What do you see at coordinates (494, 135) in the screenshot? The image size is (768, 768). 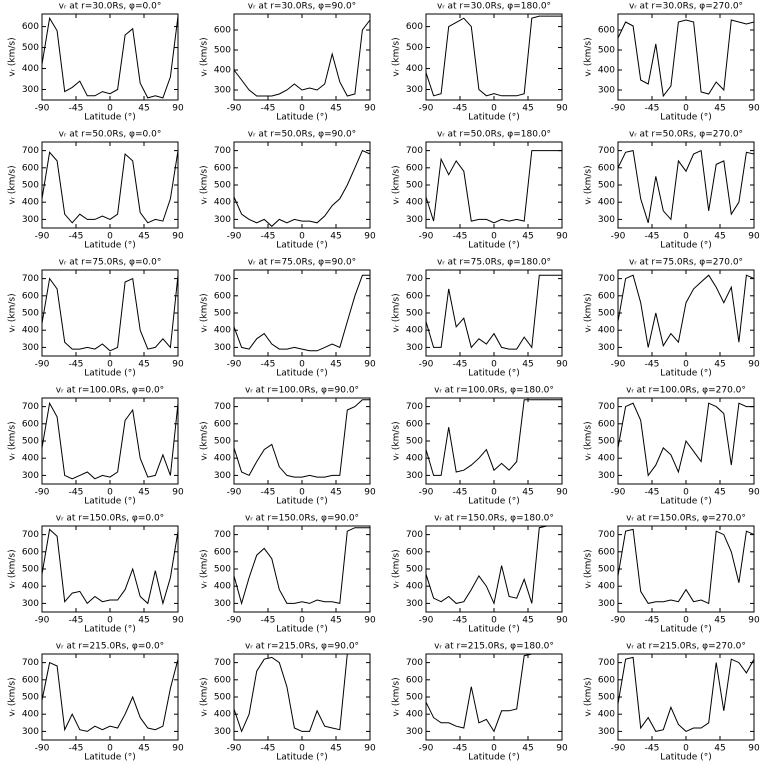 I see `panel-title: vᵣ at r=50.0Rs, φ=180.0°` at bounding box center [494, 135].